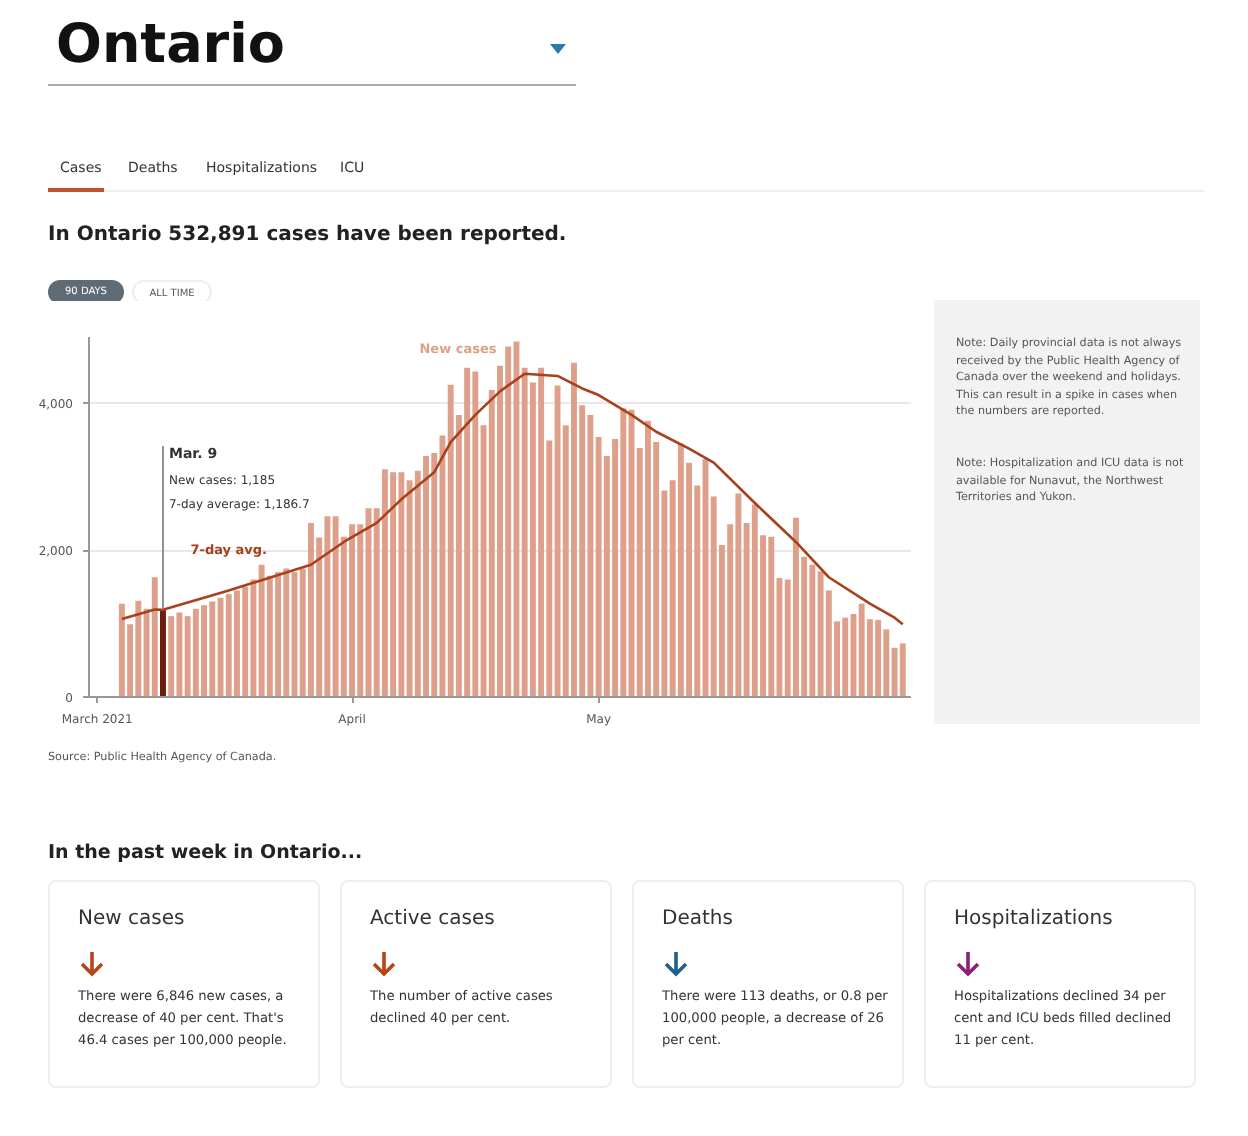 This screenshot has width=1248, height=1136. What do you see at coordinates (432, 920) in the screenshot?
I see `text: Active cases` at bounding box center [432, 920].